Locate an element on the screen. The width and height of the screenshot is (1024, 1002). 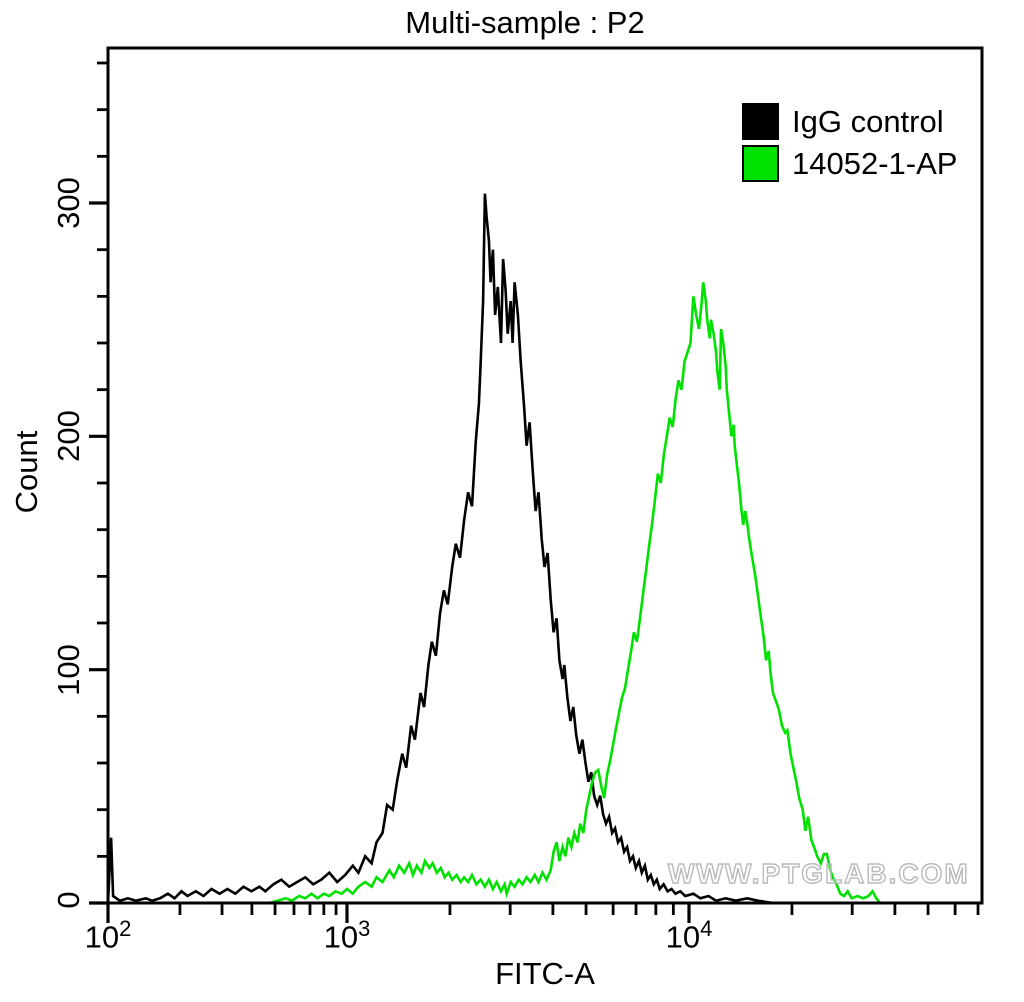
legend-swatch-black is located at coordinates (760, 121).